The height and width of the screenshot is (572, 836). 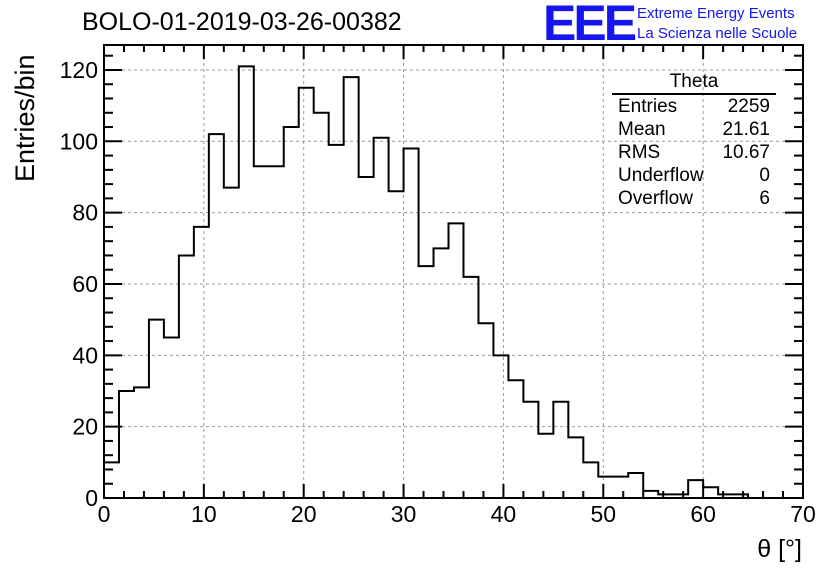 I want to click on y-tick-label: 20, so click(x=85, y=427).